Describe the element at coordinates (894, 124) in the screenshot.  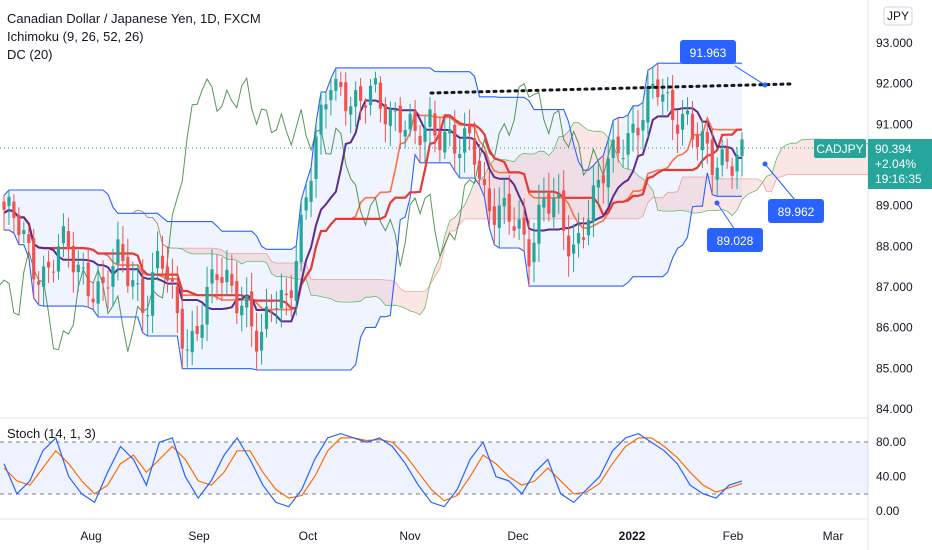
I see `price-tick-label: 91.000` at that location.